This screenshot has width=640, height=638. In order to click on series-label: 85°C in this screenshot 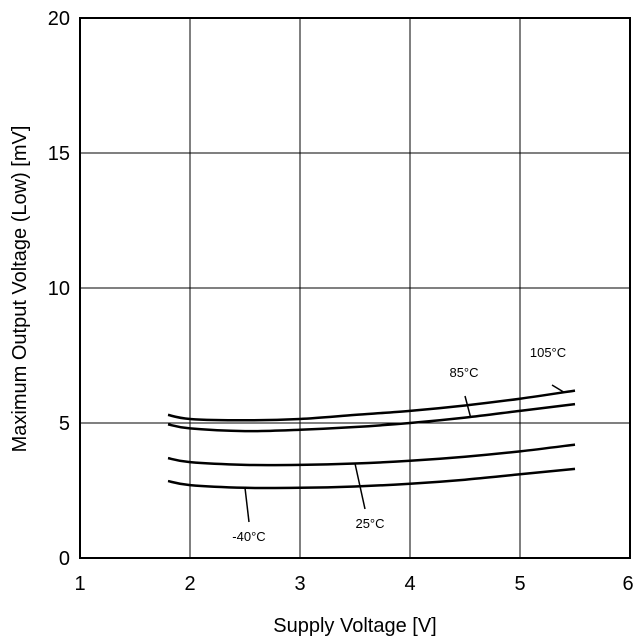, I will do `click(463, 372)`.